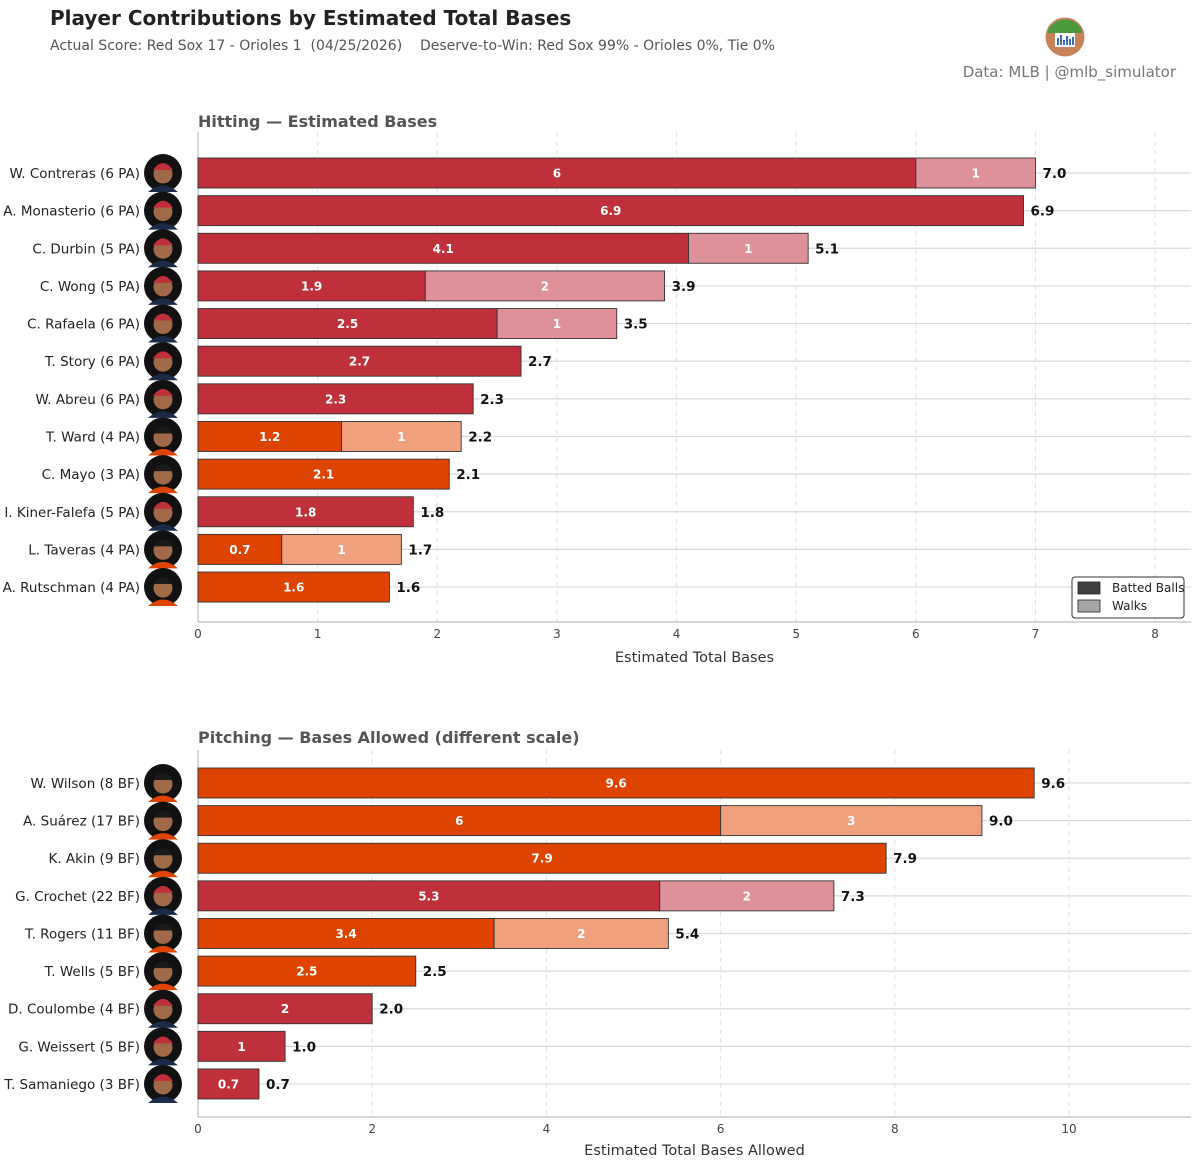  I want to click on pitching-bar-total-label: 7.9, so click(905, 859).